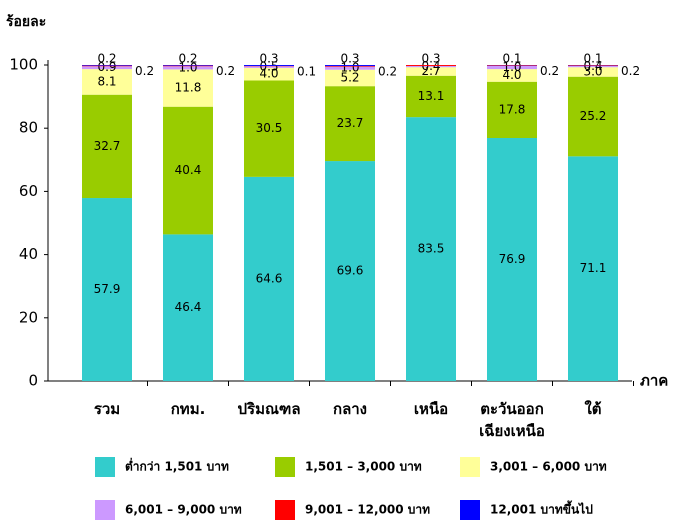 This screenshot has height=524, width=680. What do you see at coordinates (431, 409) in the screenshot?
I see `x-tick-label: เหนือ` at bounding box center [431, 409].